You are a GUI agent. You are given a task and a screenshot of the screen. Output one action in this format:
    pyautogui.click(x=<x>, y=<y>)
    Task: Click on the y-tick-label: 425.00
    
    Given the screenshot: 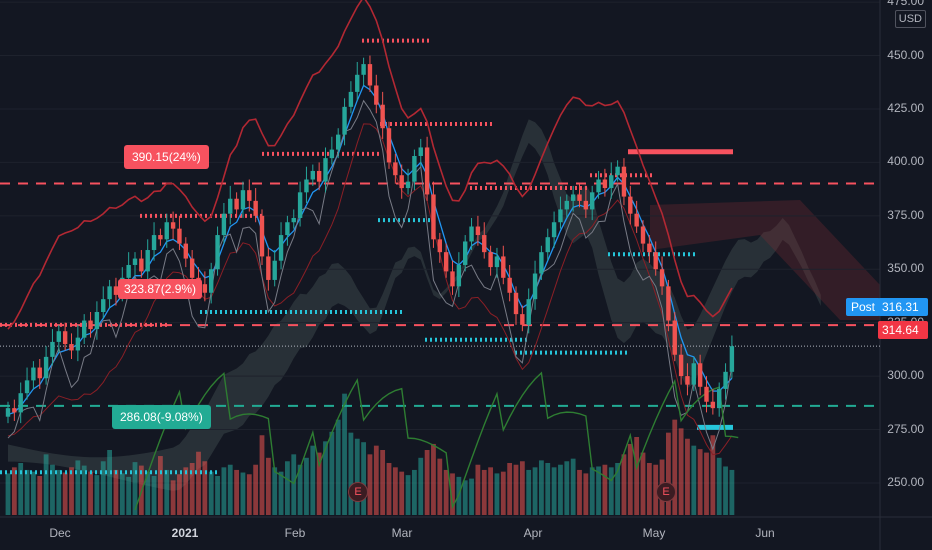 What is the action you would take?
    pyautogui.click(x=905, y=107)
    